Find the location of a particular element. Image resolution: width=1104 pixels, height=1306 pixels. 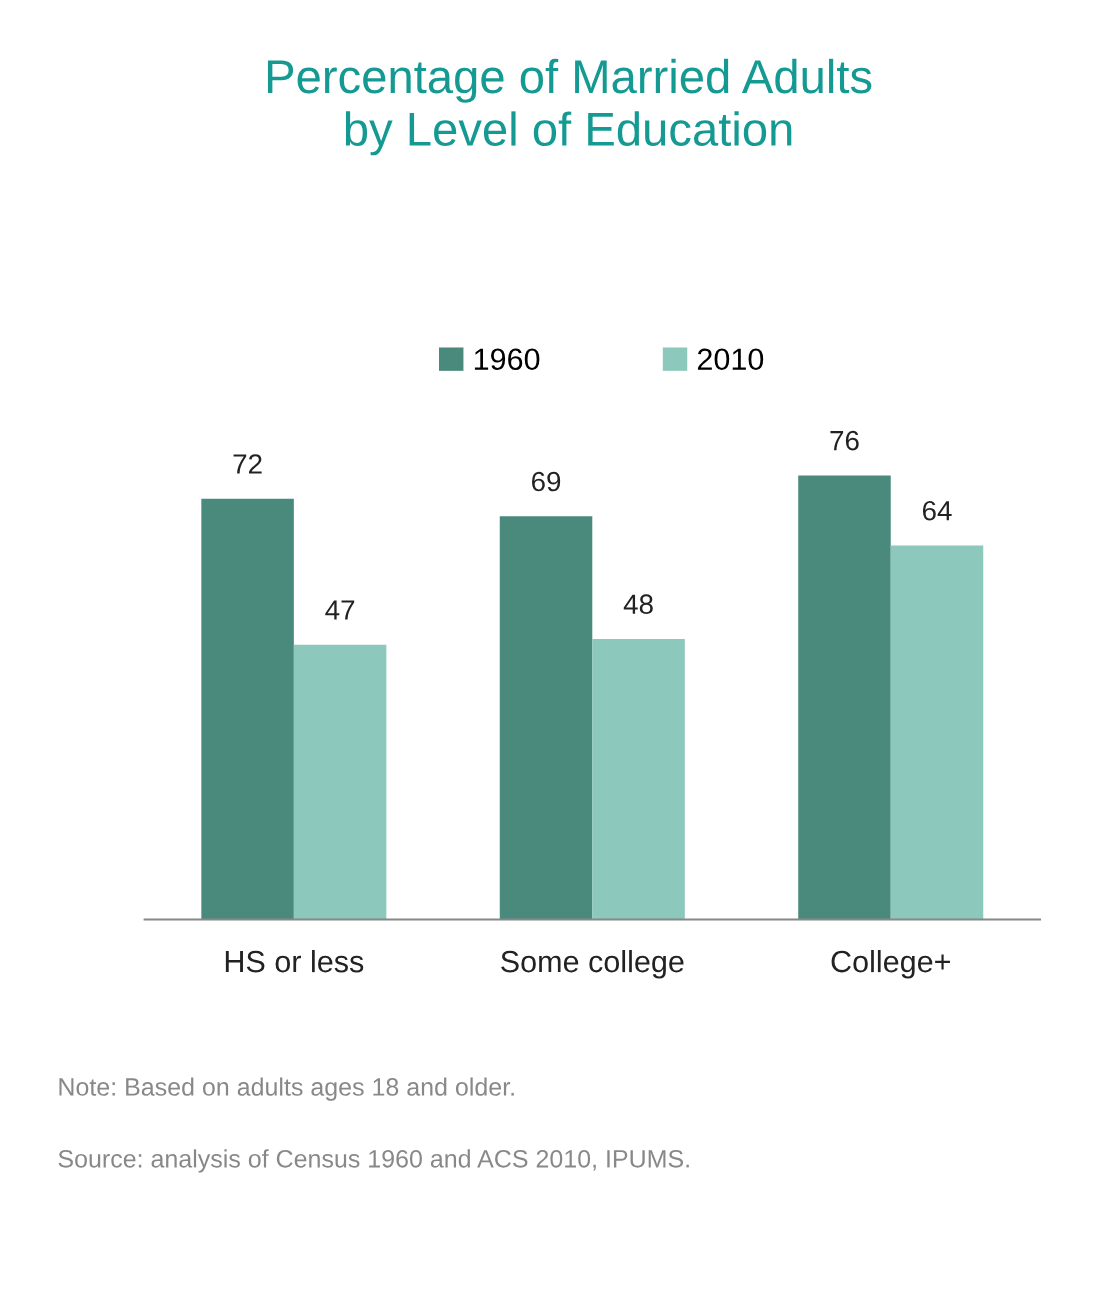

source-note: Source: analysis of Census 1960 and ACS 2010, IPUMS. is located at coordinates (373, 1161).